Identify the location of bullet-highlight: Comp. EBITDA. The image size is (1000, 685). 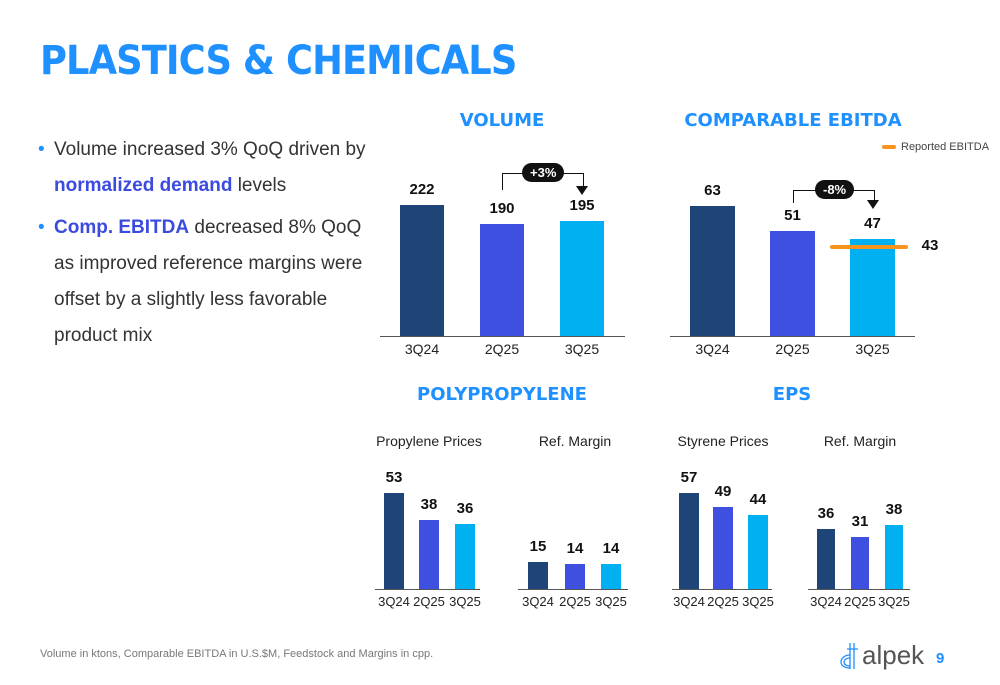
(122, 227).